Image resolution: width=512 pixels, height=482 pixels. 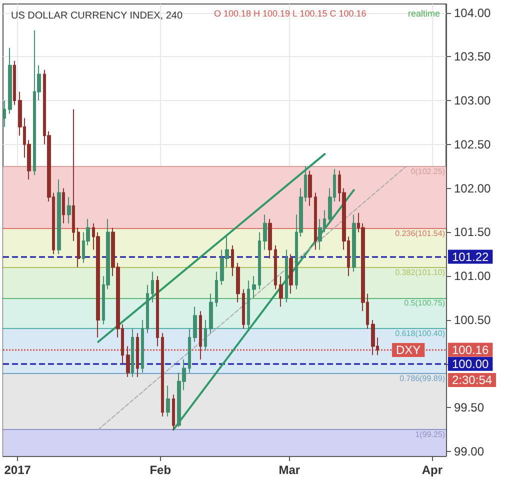 I want to click on x-tick-label: Feb, so click(x=161, y=470).